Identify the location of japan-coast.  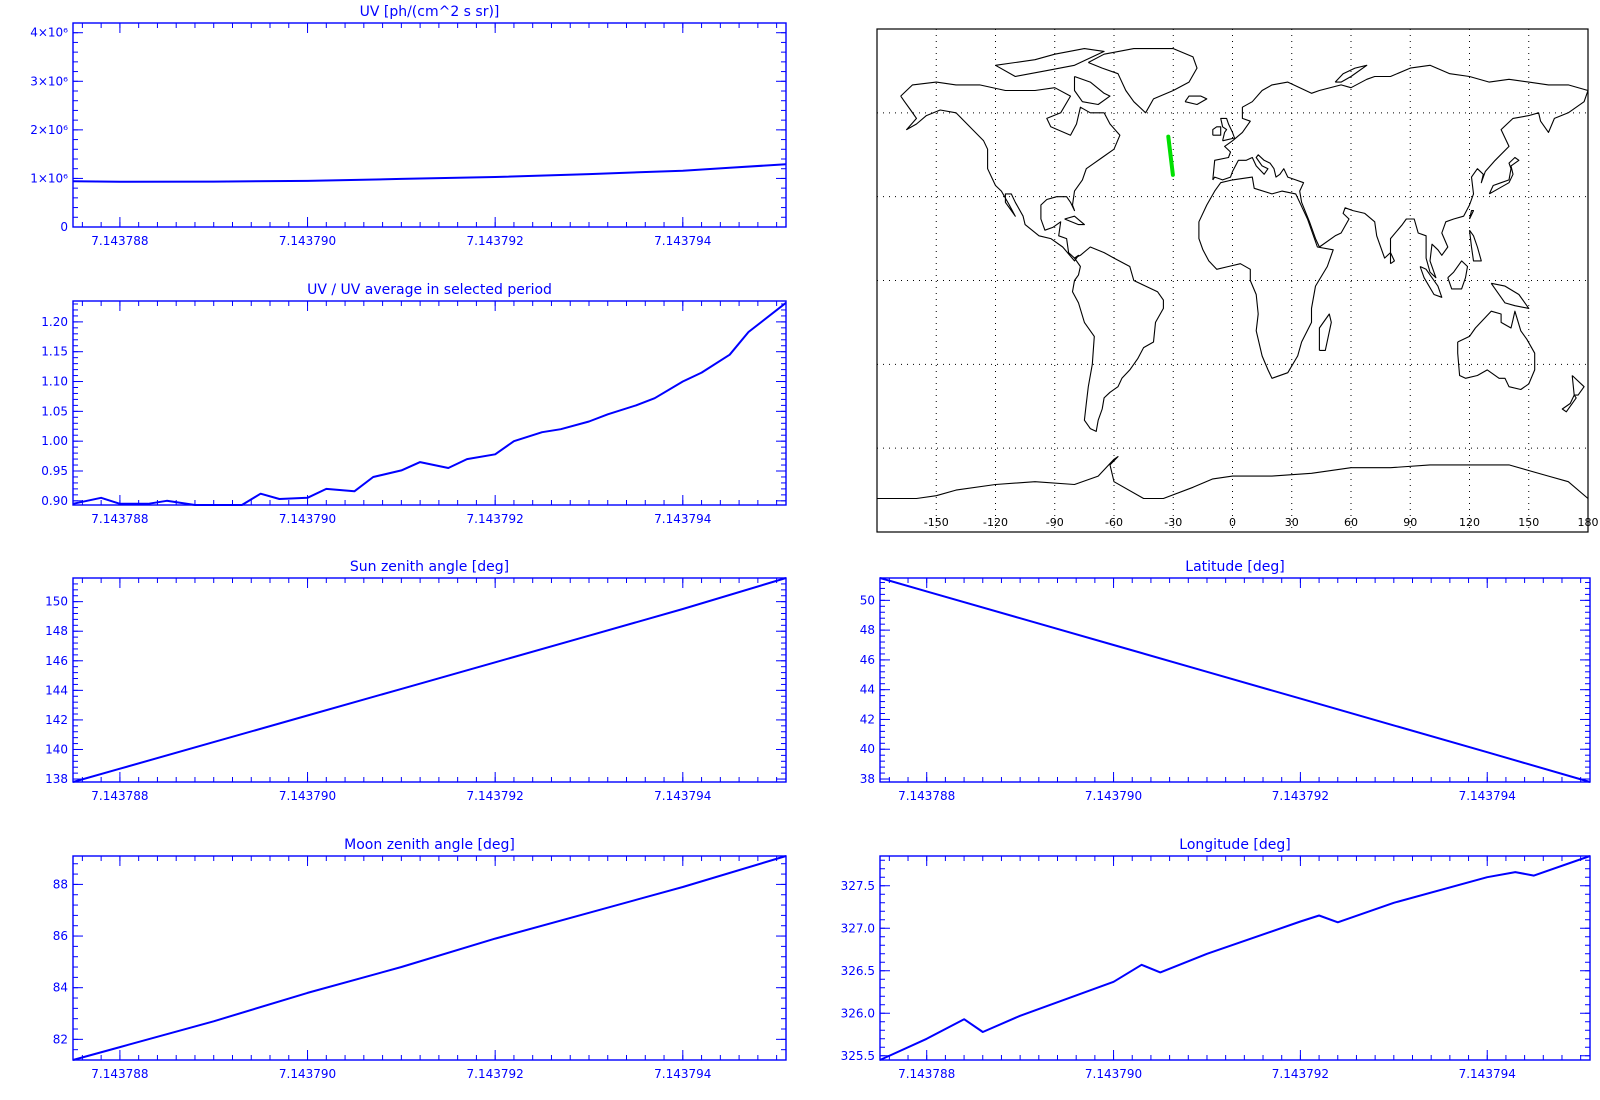
(1504, 175).